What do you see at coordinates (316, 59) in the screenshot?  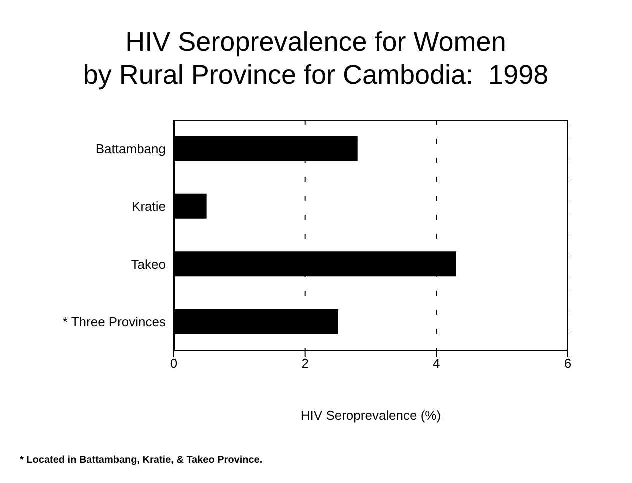 I see `chart-title: HIV Seroprevalence for Women by Rural Province for Cambodia: 1998` at bounding box center [316, 59].